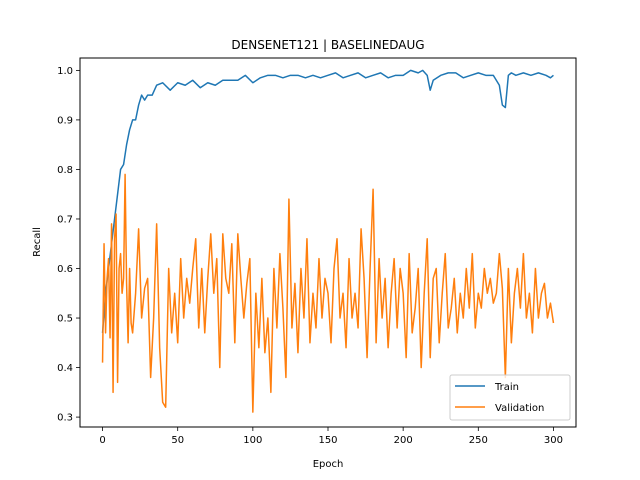 This screenshot has height=480, width=640. I want to click on x-axis-ticks: 0 50 100 150 200 250 300, so click(331, 436).